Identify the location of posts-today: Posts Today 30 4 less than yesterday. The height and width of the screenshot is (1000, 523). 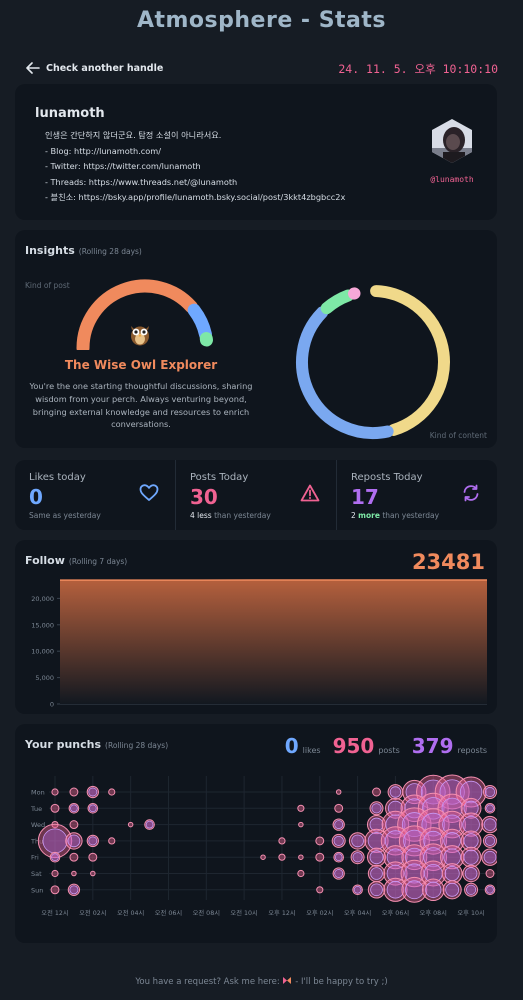
(255, 495).